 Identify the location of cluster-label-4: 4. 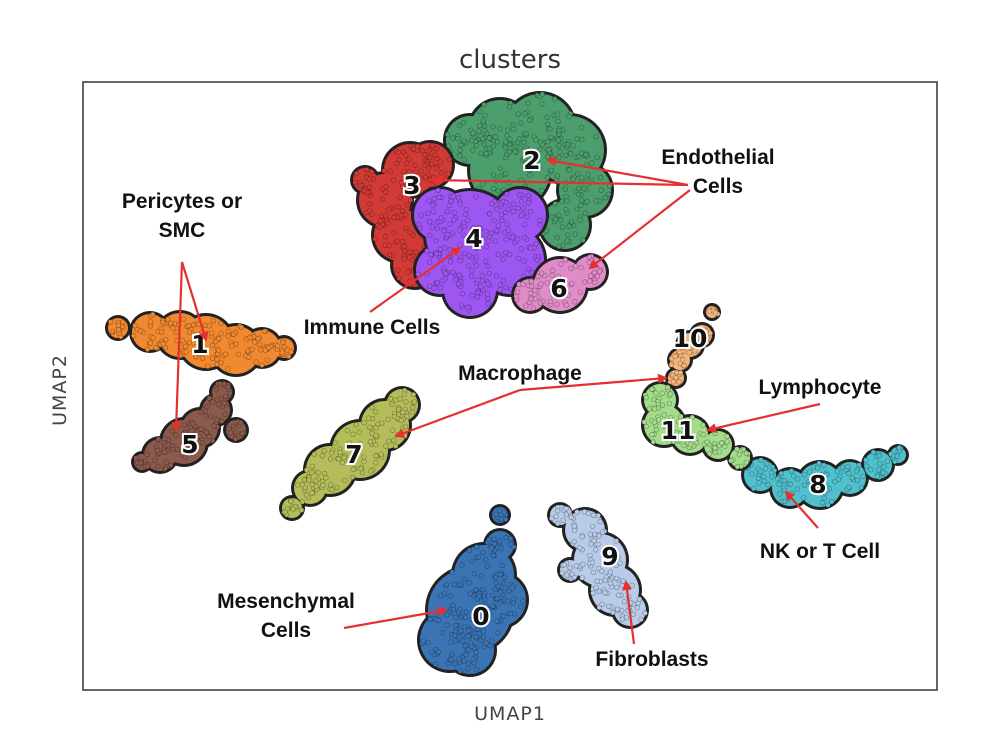
(473, 238).